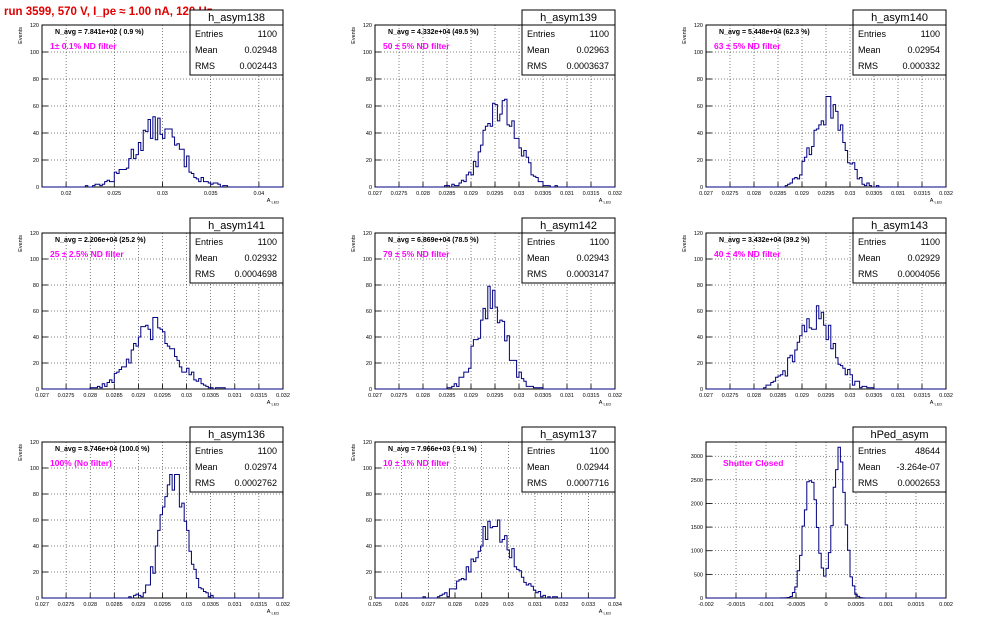 This screenshot has width=996, height=622. Describe the element at coordinates (236, 18) in the screenshot. I see `histogram-name: h_asym138` at that location.